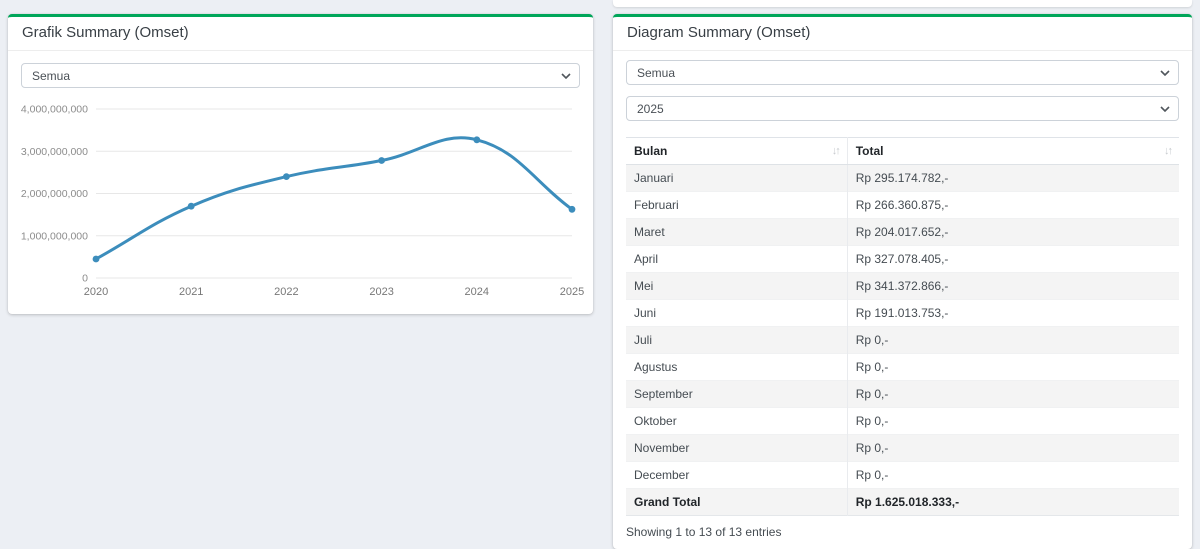 The image size is (1200, 549). I want to click on table-filter1-wrap: Semua, so click(902, 72).